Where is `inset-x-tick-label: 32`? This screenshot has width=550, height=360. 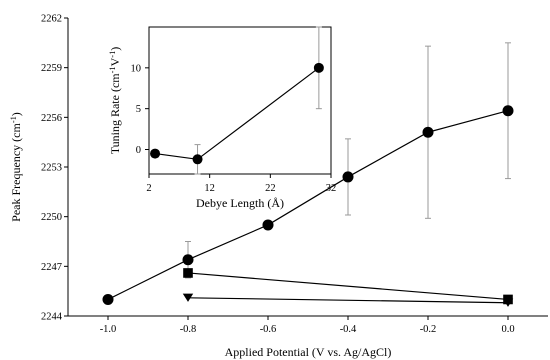
inset-x-tick-label: 32 is located at coordinates (331, 188).